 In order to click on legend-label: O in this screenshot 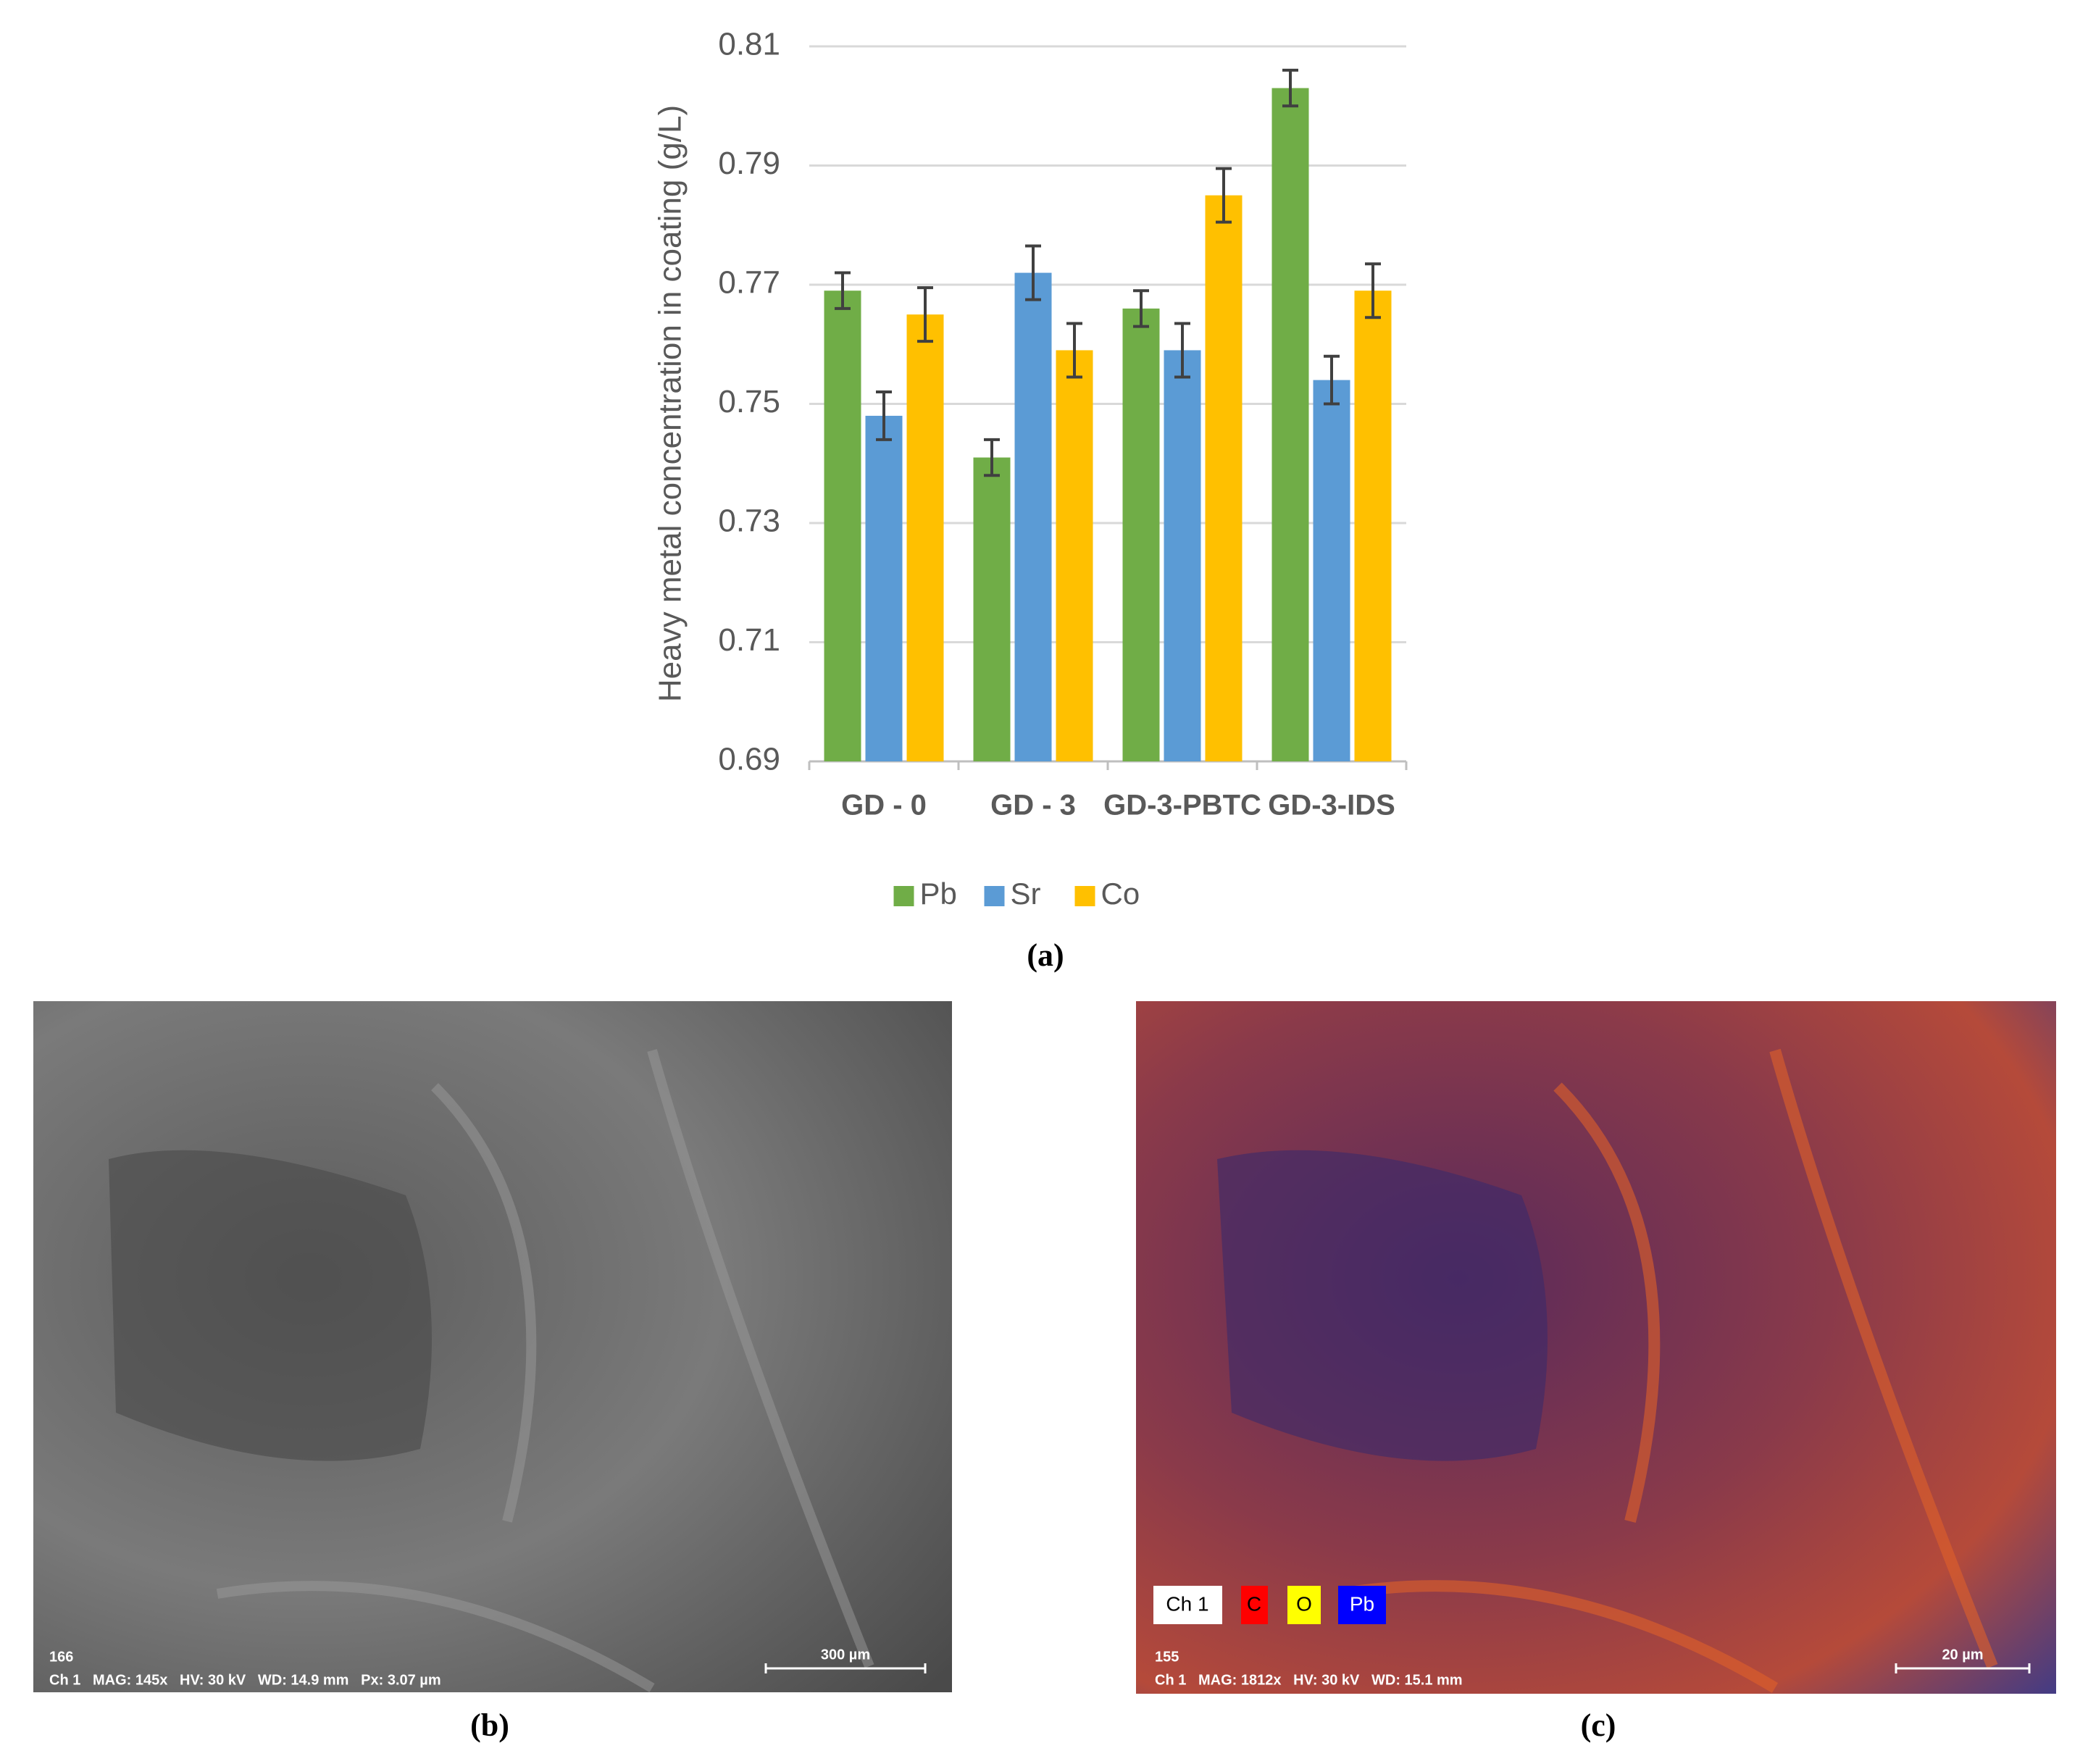, I will do `click(1304, 1603)`.